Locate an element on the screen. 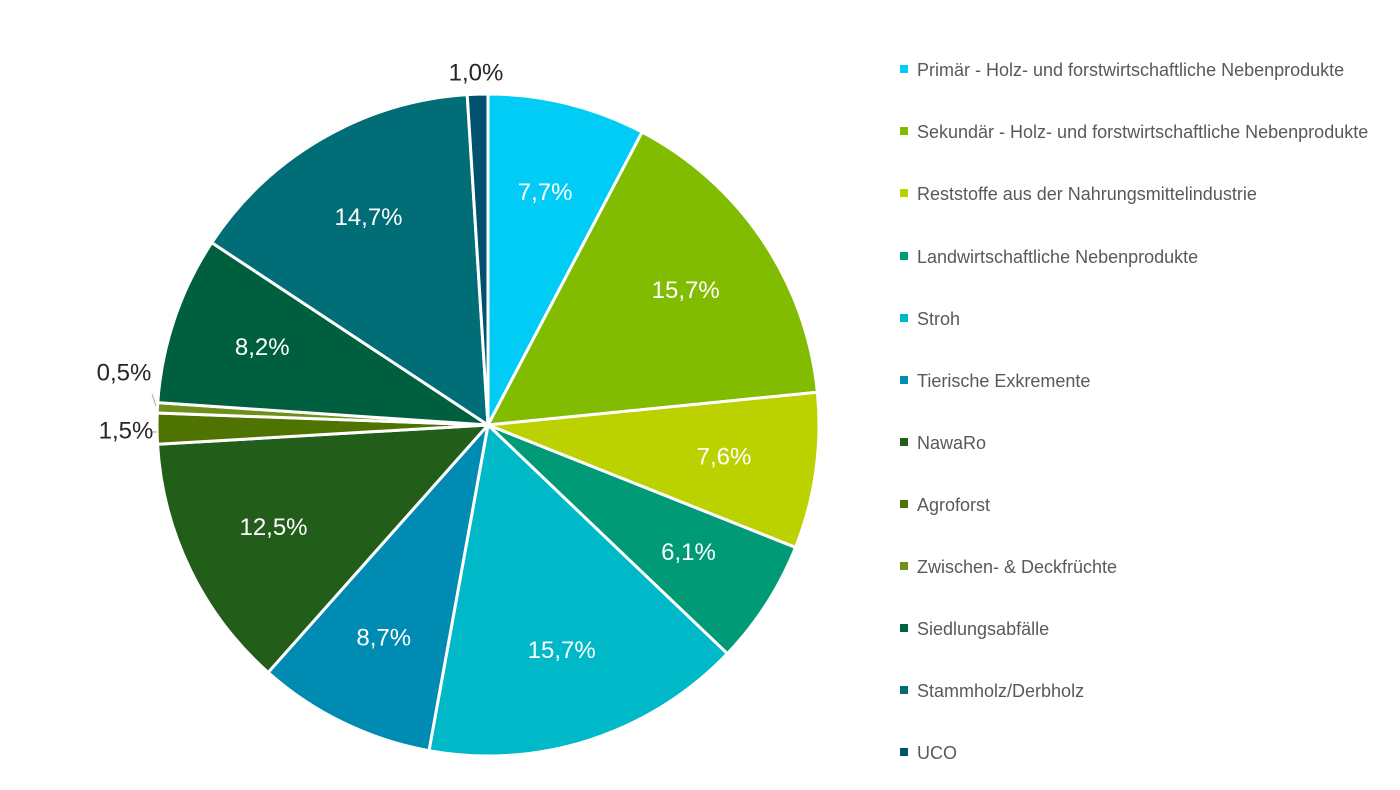  legend-item: Landwirtschaftliche Nebenprodukte is located at coordinates (1140, 257).